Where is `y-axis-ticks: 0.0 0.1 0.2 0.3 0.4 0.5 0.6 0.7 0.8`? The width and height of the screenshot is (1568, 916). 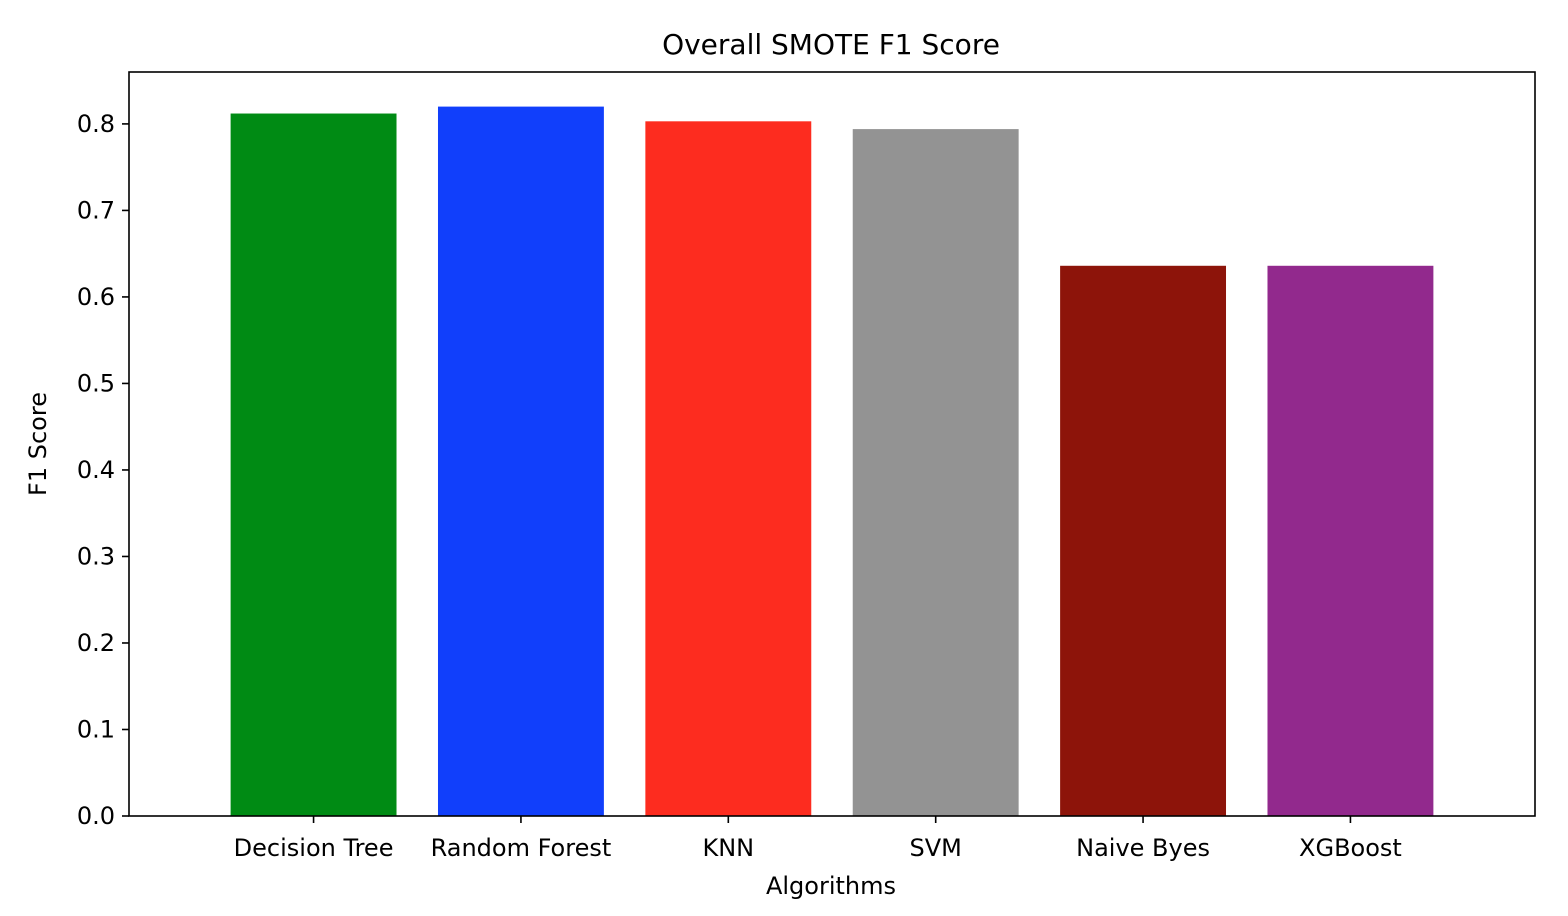
y-axis-ticks: 0.0 0.1 0.2 0.3 0.4 0.5 0.6 0.7 0.8 is located at coordinates (103, 470).